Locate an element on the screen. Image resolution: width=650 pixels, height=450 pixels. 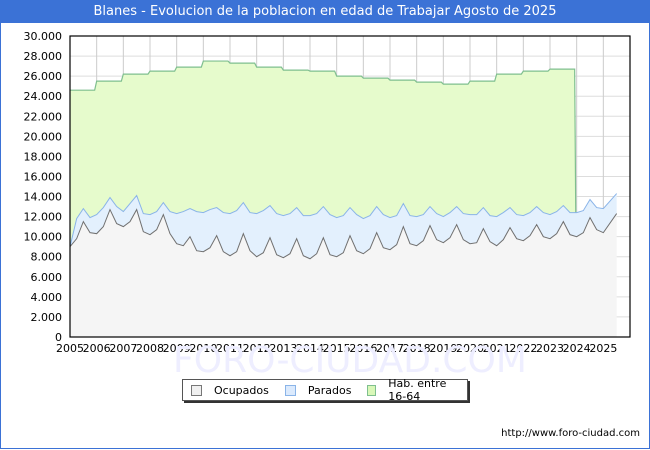
y-tick-label: 2.000 is located at coordinates (47, 317).